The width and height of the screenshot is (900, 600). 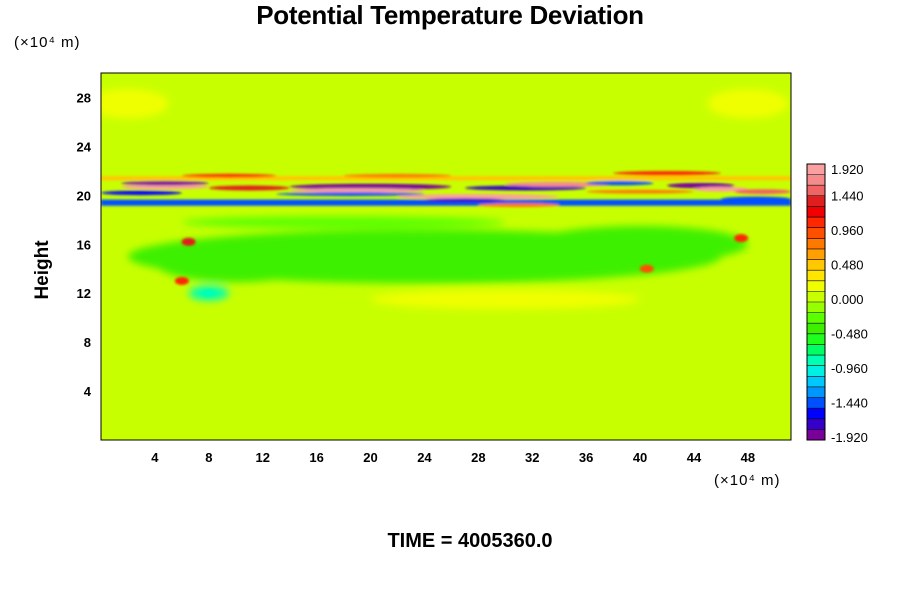 I want to click on x-tick-label: 32, so click(x=532, y=457).